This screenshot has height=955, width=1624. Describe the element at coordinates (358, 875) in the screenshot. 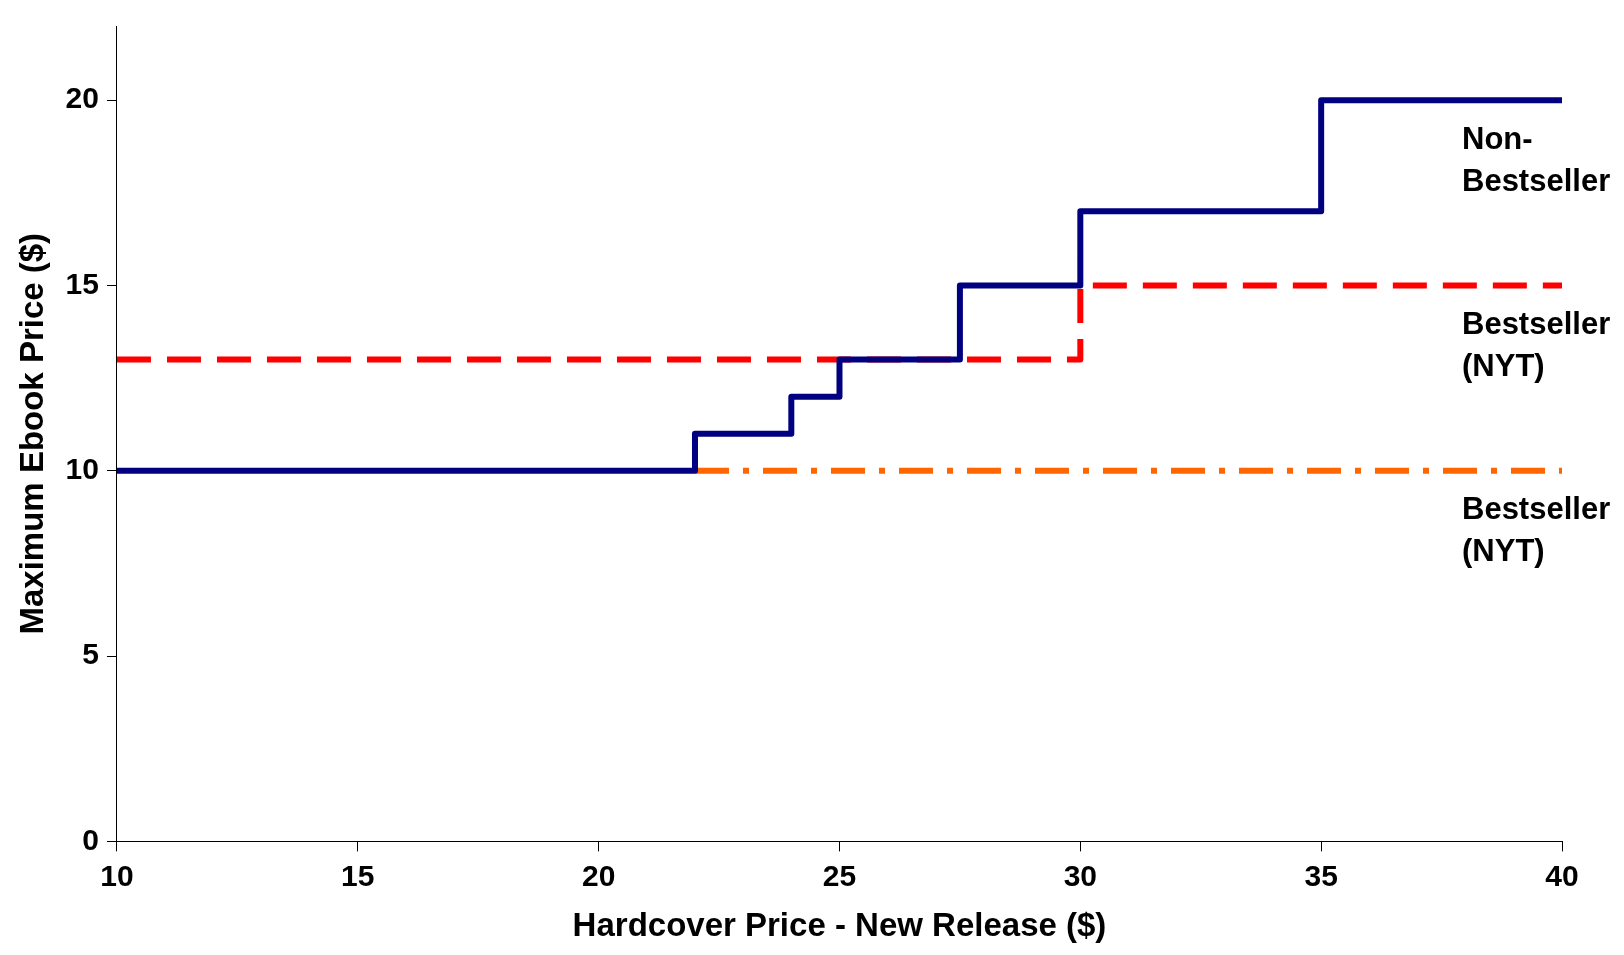

I see `x-tick-label: 15` at that location.